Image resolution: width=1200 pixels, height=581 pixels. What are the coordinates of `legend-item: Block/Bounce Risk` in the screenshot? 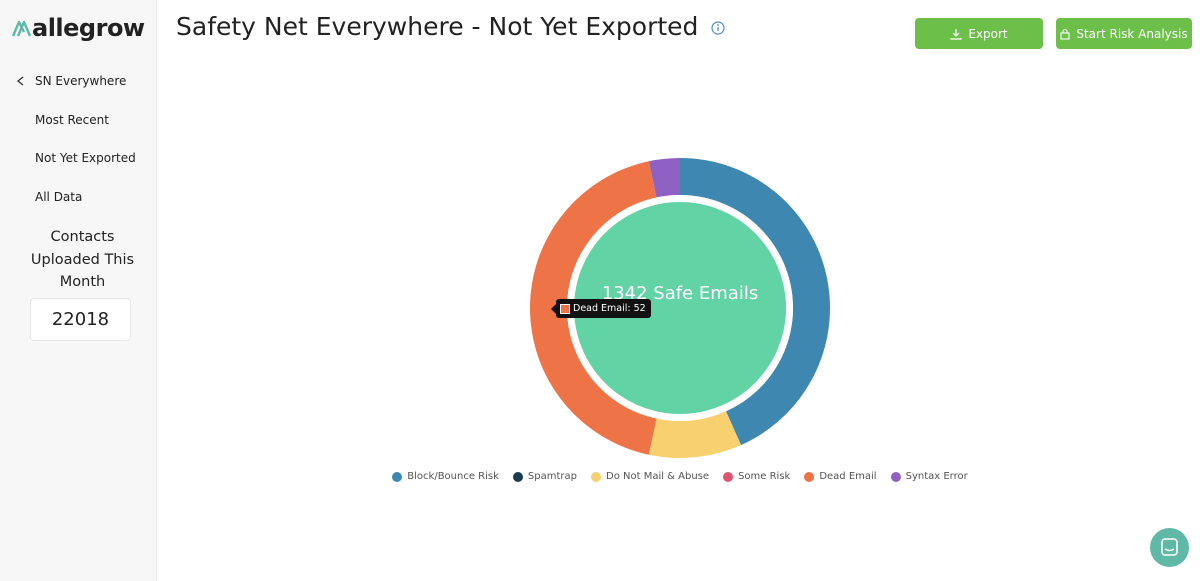 It's located at (445, 476).